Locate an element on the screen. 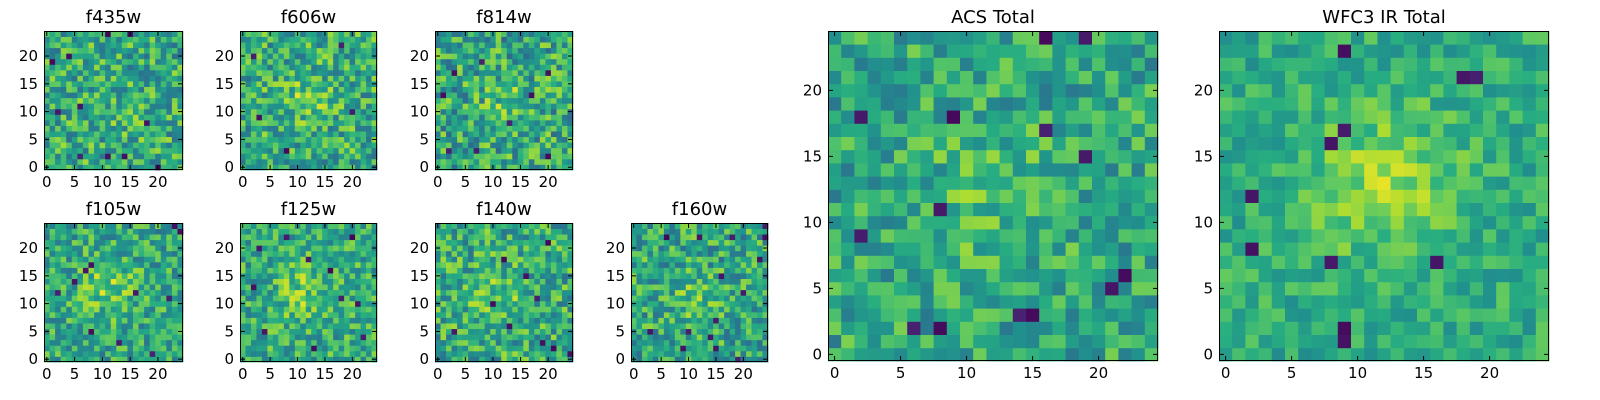 This screenshot has width=1600, height=400. heatmap-cells is located at coordinates (309, 101).